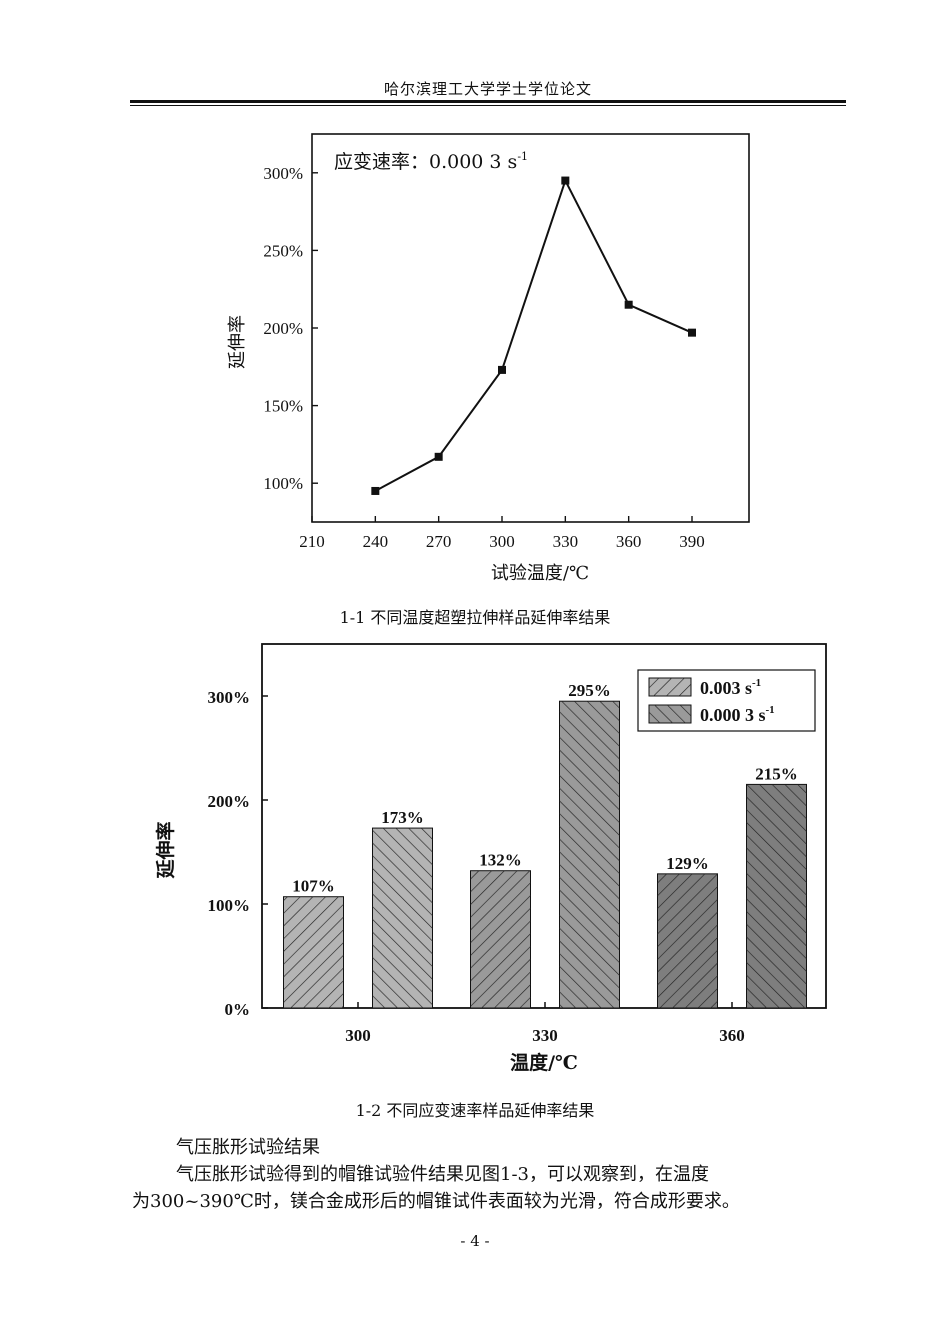 The image size is (950, 1342). I want to click on x-axis-title: 温度/℃, so click(544, 1062).